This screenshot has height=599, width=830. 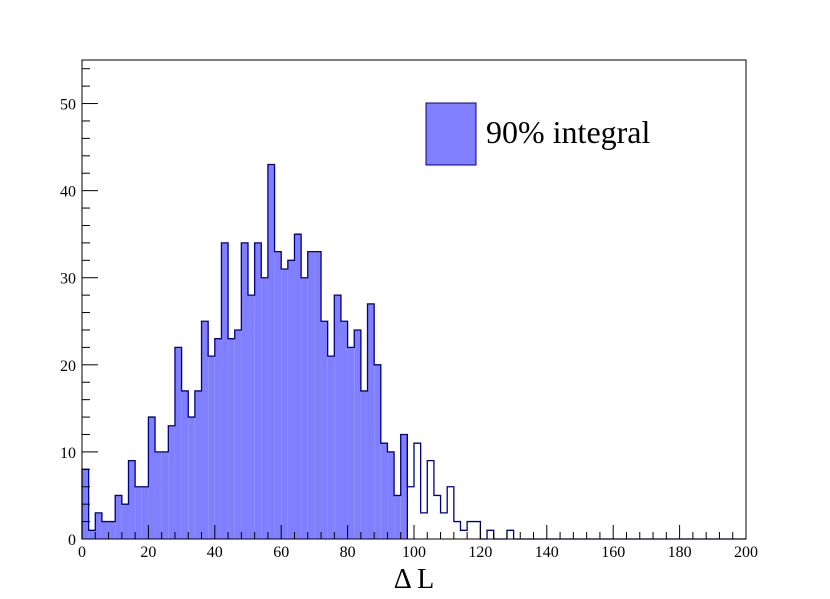 What do you see at coordinates (68, 192) in the screenshot?
I see `y-tick-label: 40` at bounding box center [68, 192].